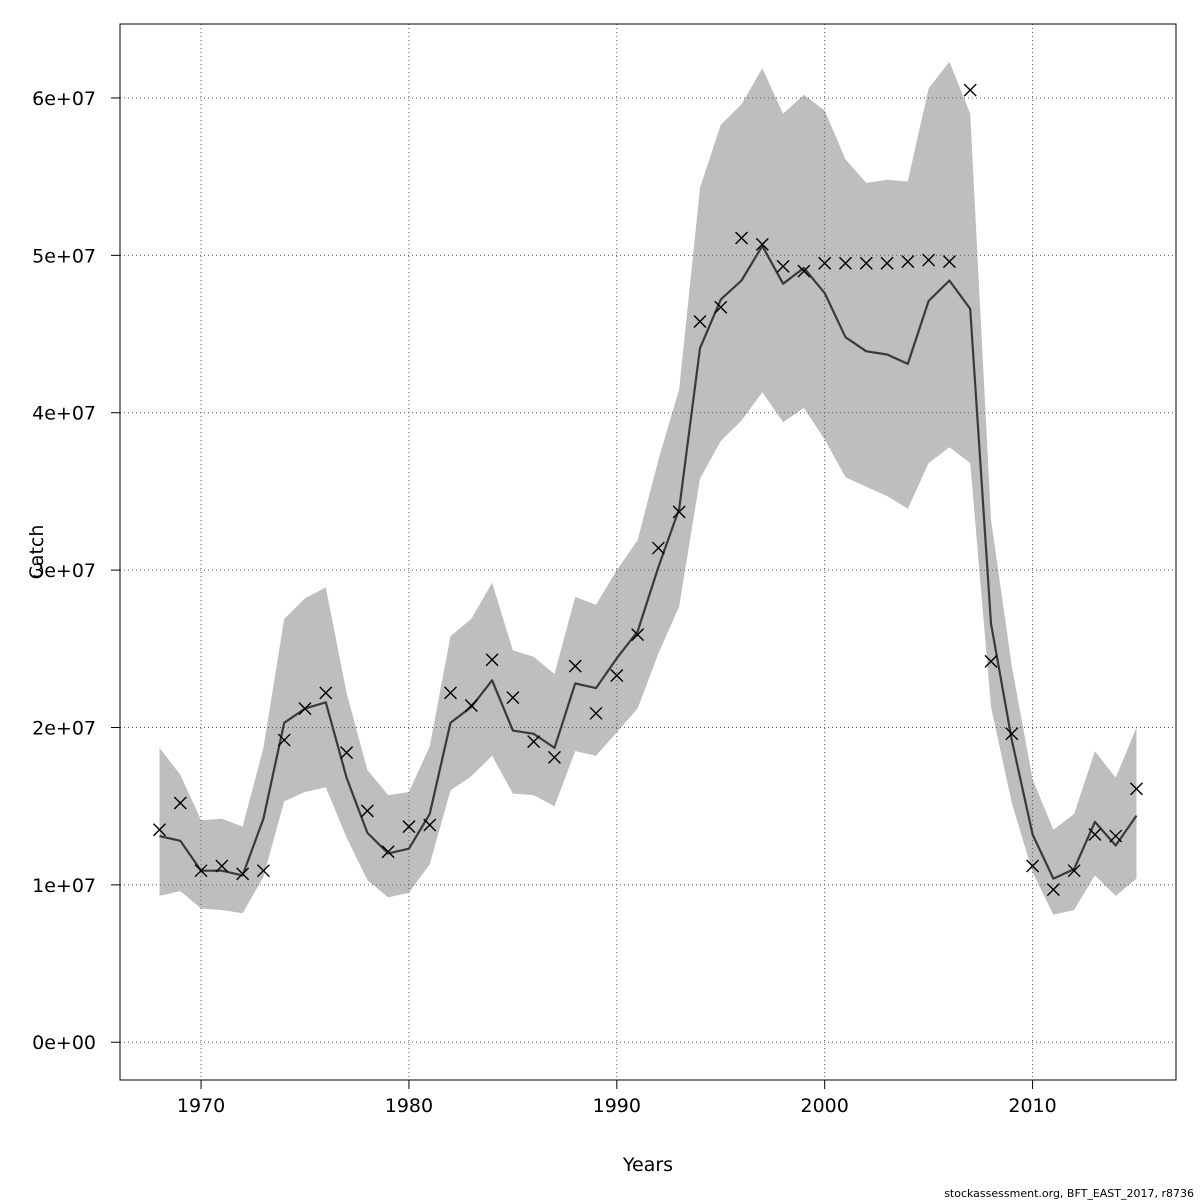 The width and height of the screenshot is (1200, 1200). What do you see at coordinates (617, 1106) in the screenshot?
I see `x-tick-label: 1990` at bounding box center [617, 1106].